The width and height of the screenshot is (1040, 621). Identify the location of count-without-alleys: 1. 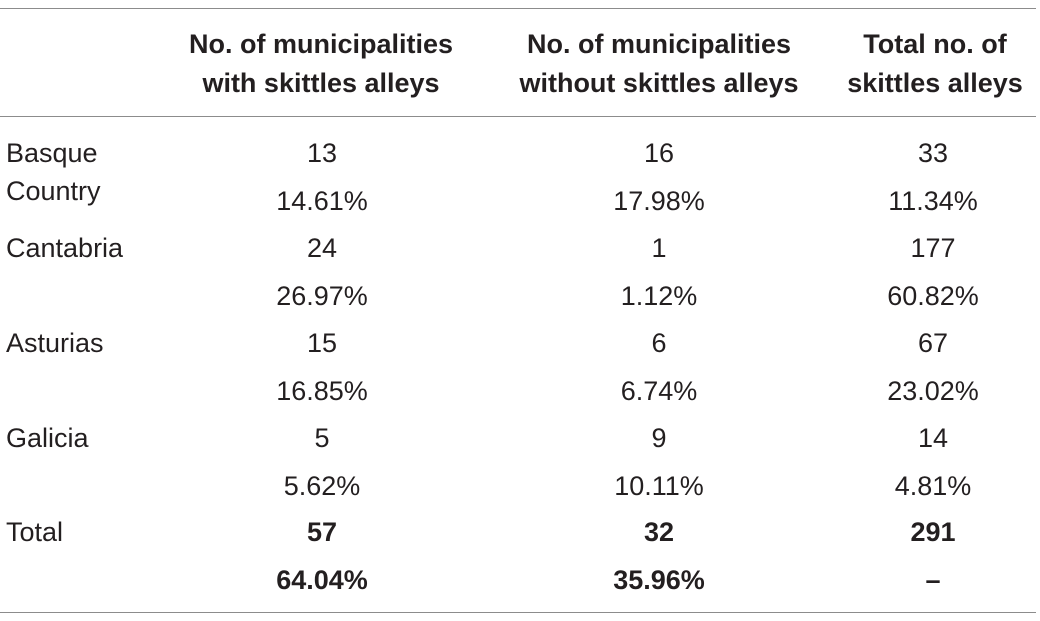
(659, 248).